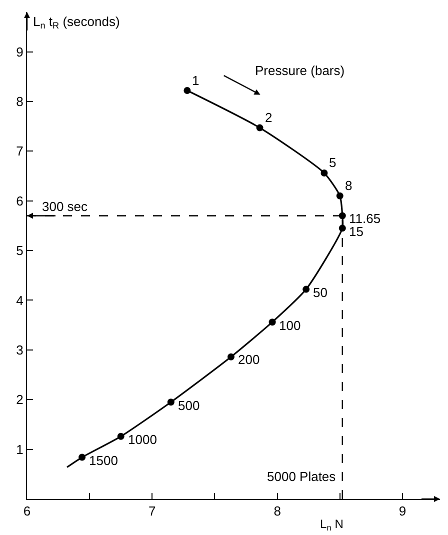  Describe the element at coordinates (20, 250) in the screenshot. I see `y-tick-label: 5` at that location.